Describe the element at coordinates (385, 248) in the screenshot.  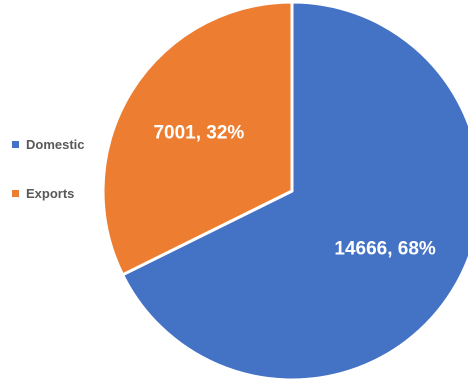
I see `data-label-domestic: 14666, 68%` at that location.